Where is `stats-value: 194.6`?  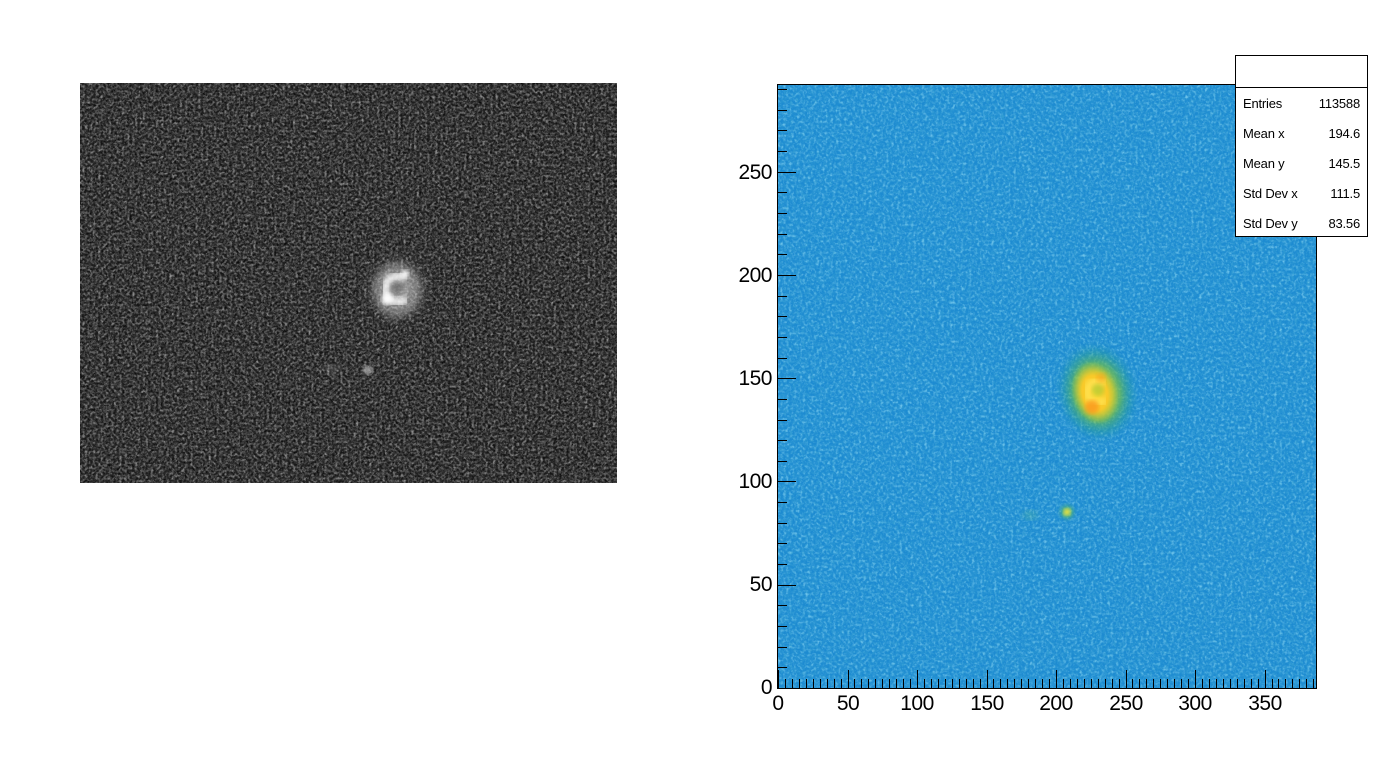
stats-value: 194.6 is located at coordinates (1344, 133).